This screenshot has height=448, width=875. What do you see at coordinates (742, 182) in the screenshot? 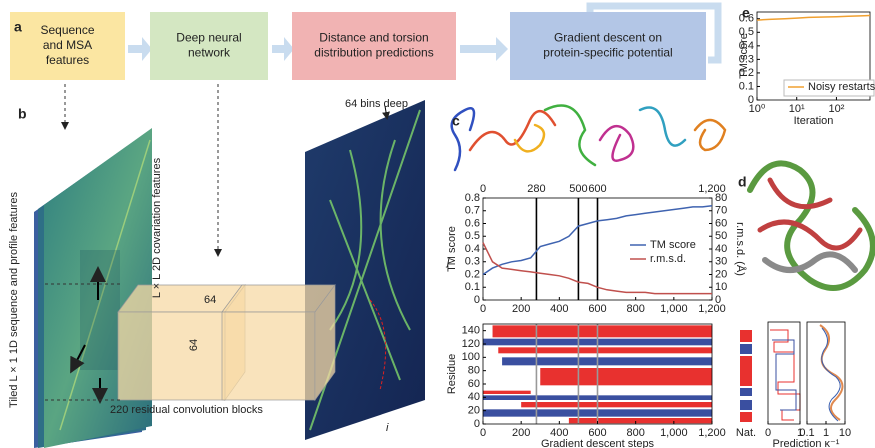
I see `panel-letter: d` at bounding box center [742, 182].